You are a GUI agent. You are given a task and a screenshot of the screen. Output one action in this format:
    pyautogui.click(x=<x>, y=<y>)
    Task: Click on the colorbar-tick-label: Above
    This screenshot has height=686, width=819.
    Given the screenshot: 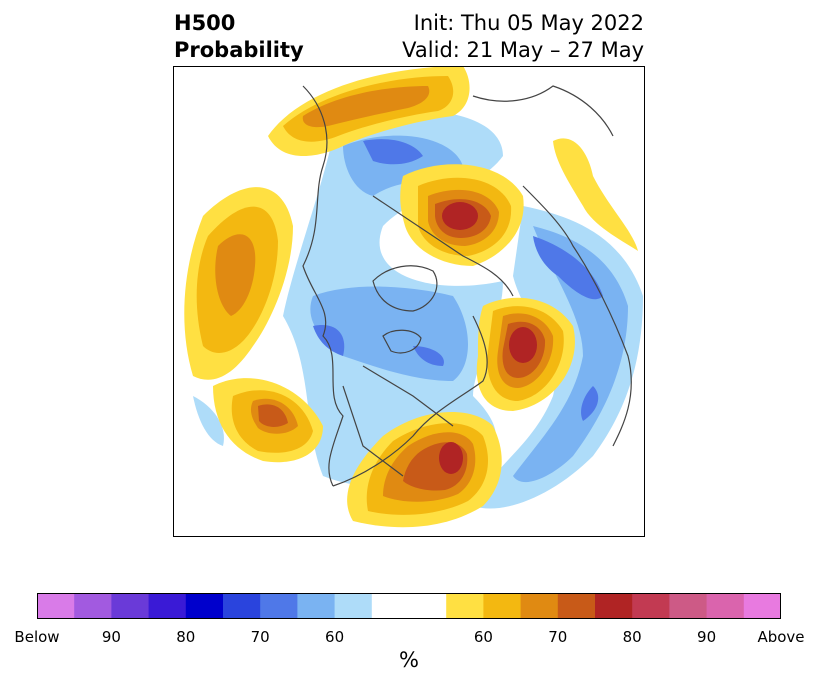 What is the action you would take?
    pyautogui.click(x=781, y=637)
    